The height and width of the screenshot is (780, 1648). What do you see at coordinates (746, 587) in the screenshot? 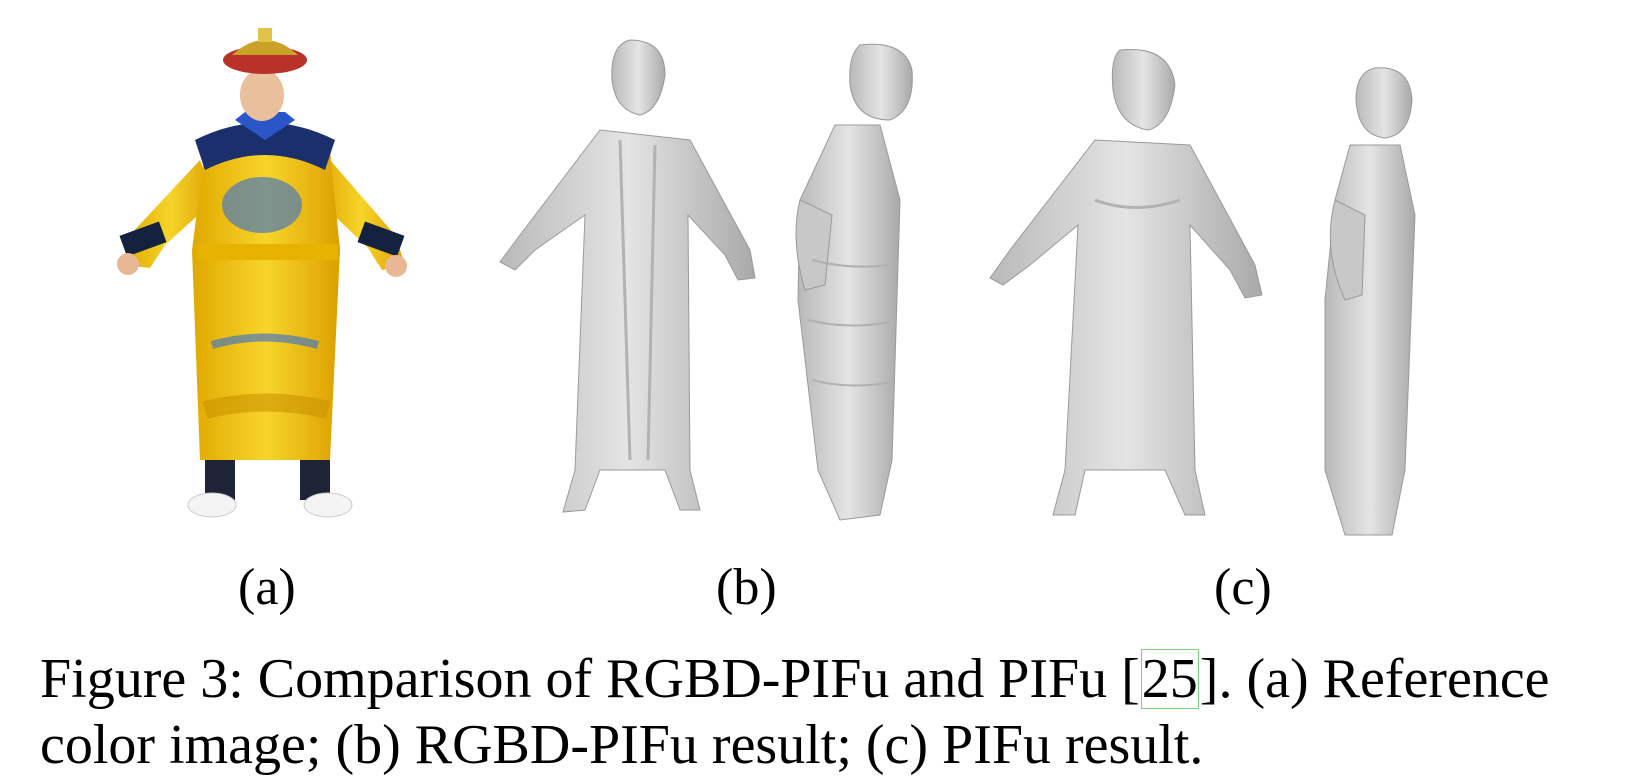
I see `panel-label-b: (b)` at bounding box center [746, 587].